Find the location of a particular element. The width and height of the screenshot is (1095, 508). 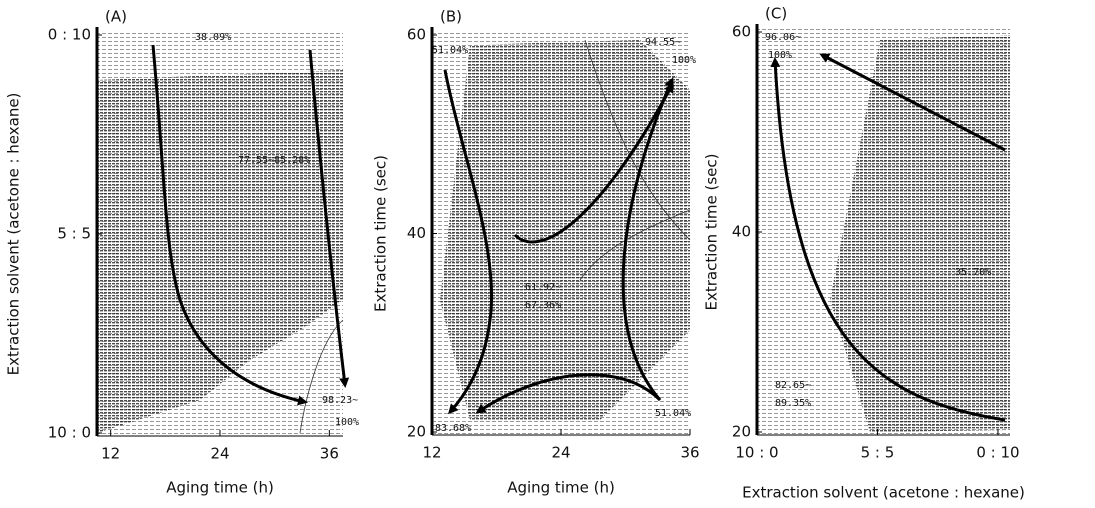

y-tick-label: 10 : 0 is located at coordinates (69, 433).